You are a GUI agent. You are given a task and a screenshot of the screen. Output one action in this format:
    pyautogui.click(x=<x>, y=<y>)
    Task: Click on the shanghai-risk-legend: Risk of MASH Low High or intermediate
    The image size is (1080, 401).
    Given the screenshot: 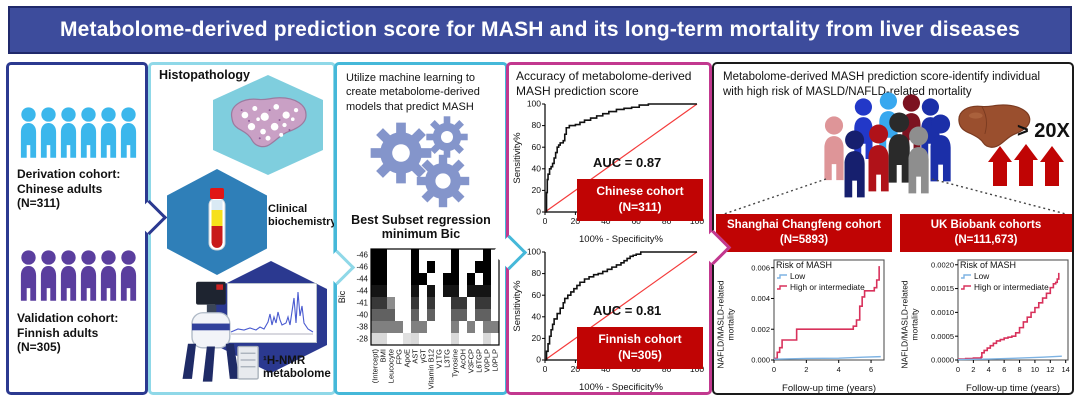 What is the action you would take?
    pyautogui.click(x=820, y=276)
    